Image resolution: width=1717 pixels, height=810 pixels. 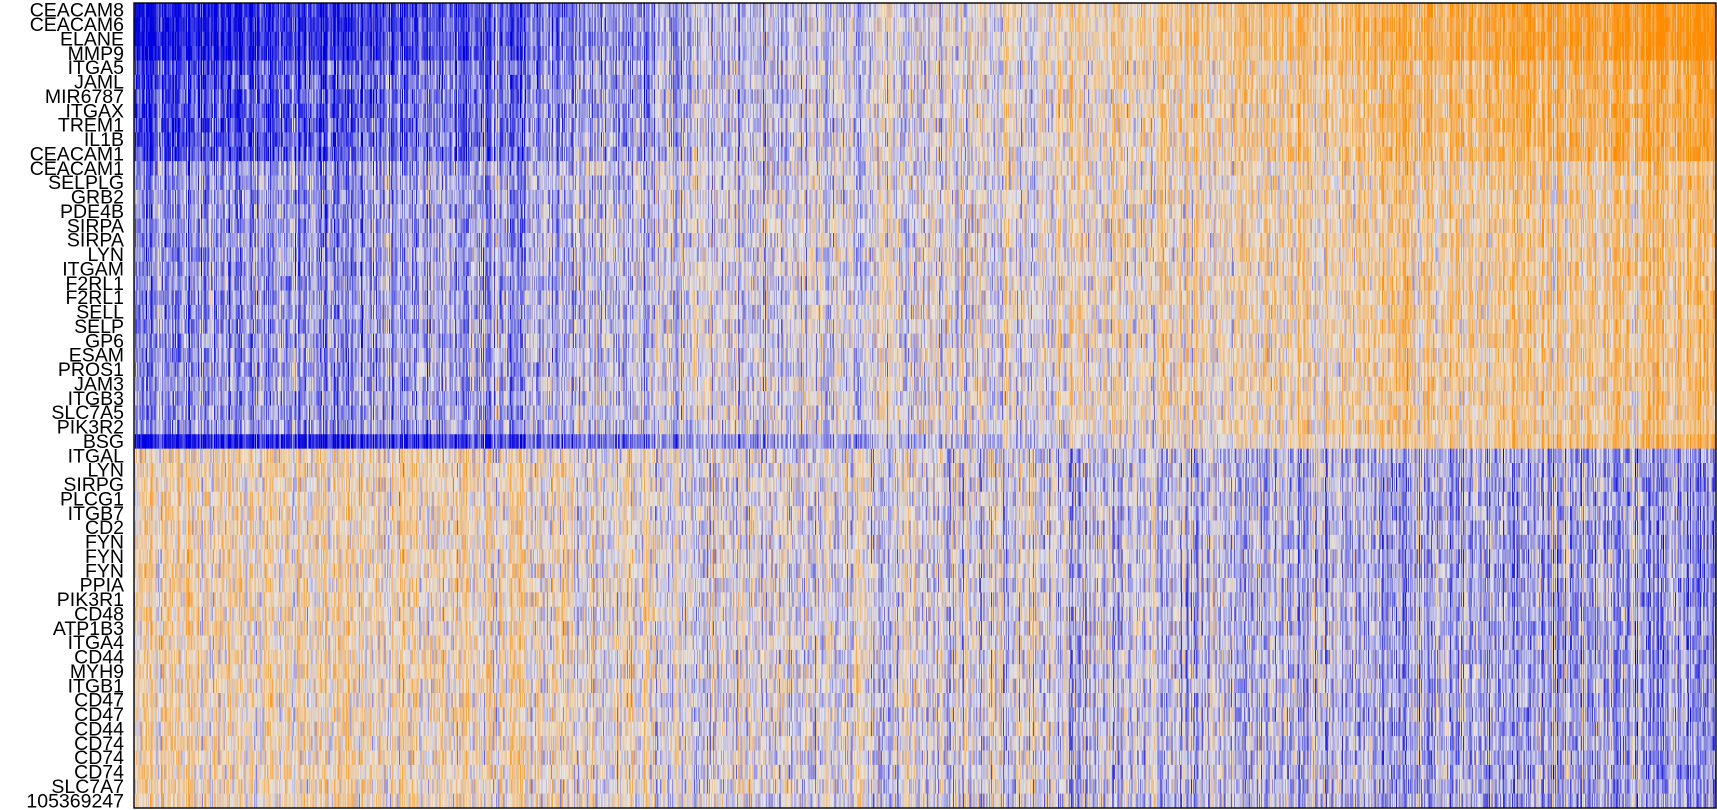 What do you see at coordinates (99, 83) in the screenshot?
I see `row-label: JAML` at bounding box center [99, 83].